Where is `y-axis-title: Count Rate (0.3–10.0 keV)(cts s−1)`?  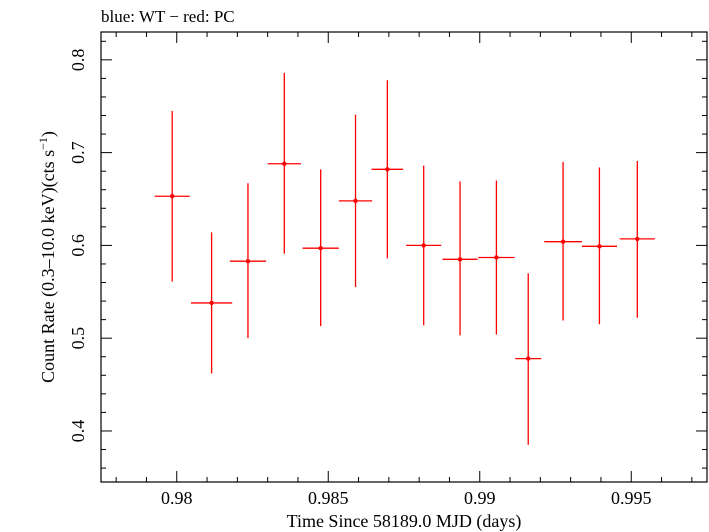 y-axis-title: Count Rate (0.3–10.0 keV)(cts s−1) is located at coordinates (47, 257).